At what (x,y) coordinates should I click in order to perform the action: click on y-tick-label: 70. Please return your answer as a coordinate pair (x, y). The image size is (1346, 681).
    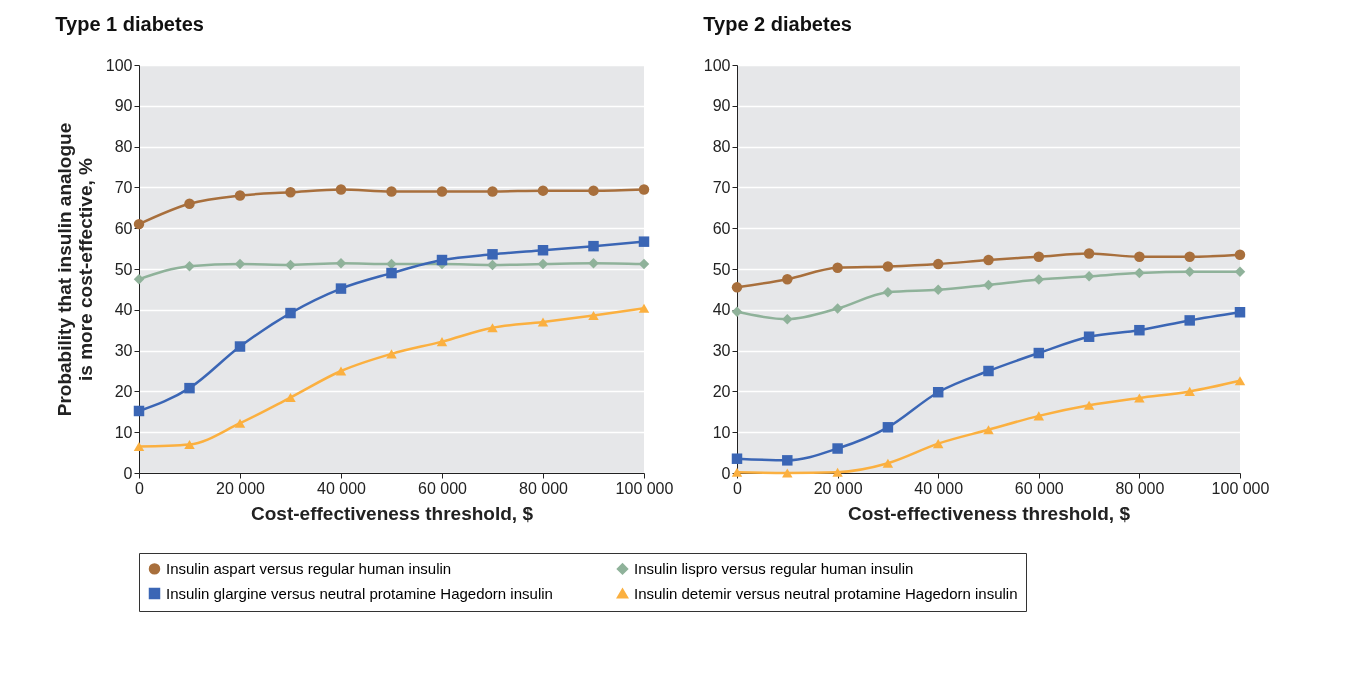
    Looking at the image, I should click on (123, 187).